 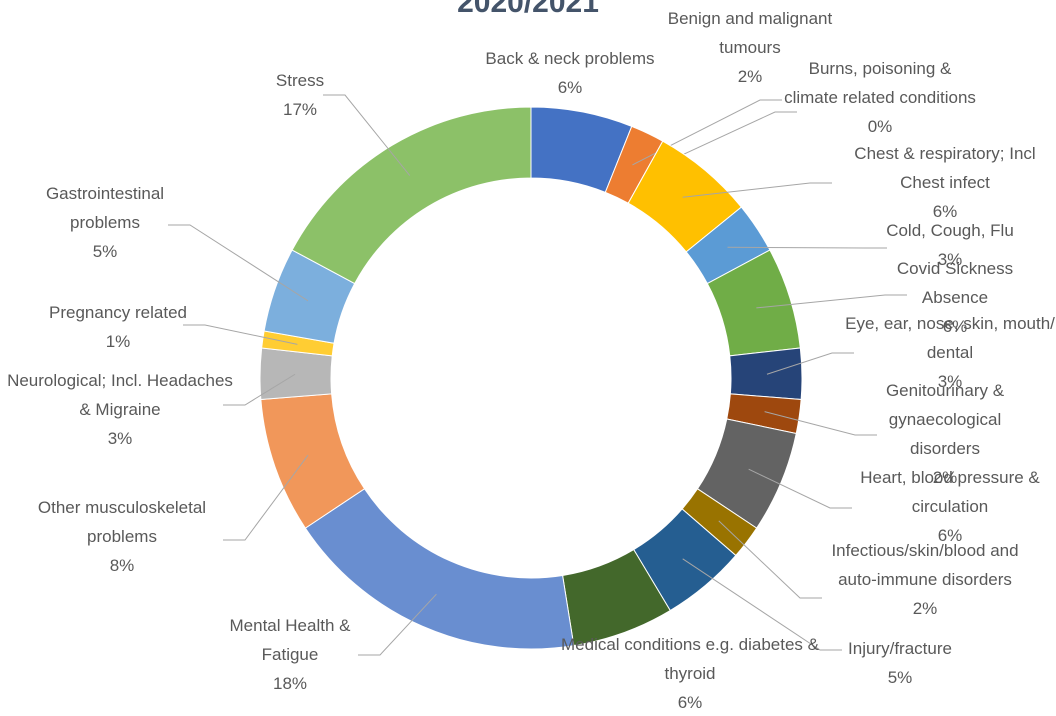 I want to click on data-label: Pregnancy related 1%, so click(x=119, y=327).